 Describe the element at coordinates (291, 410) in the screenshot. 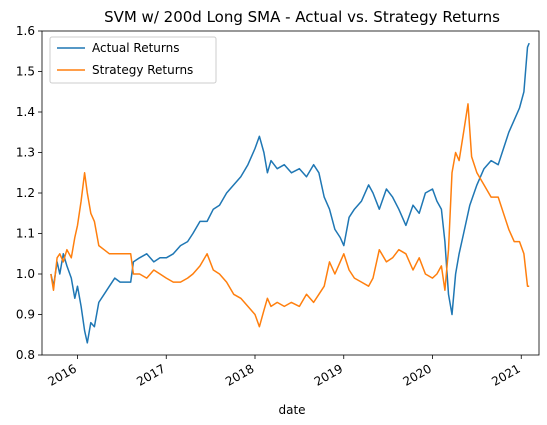

I see `x-axis-label: date` at that location.